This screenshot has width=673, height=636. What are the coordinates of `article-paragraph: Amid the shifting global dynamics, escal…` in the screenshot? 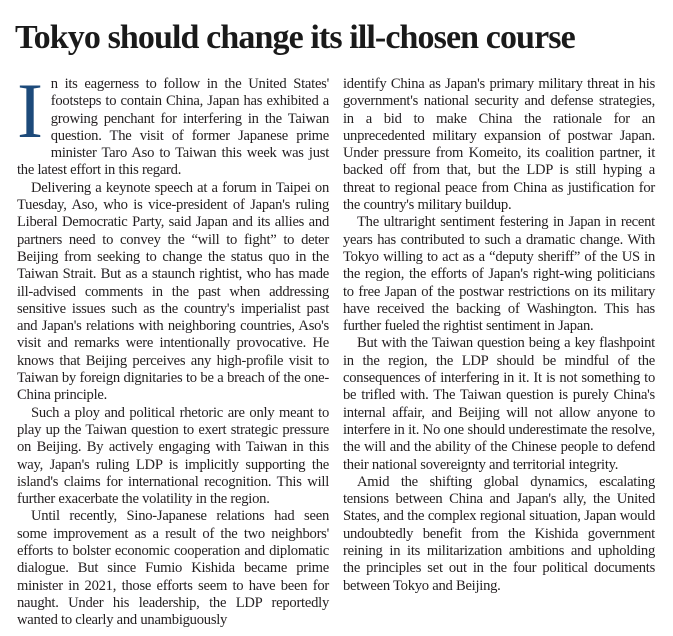 It's located at (499, 533).